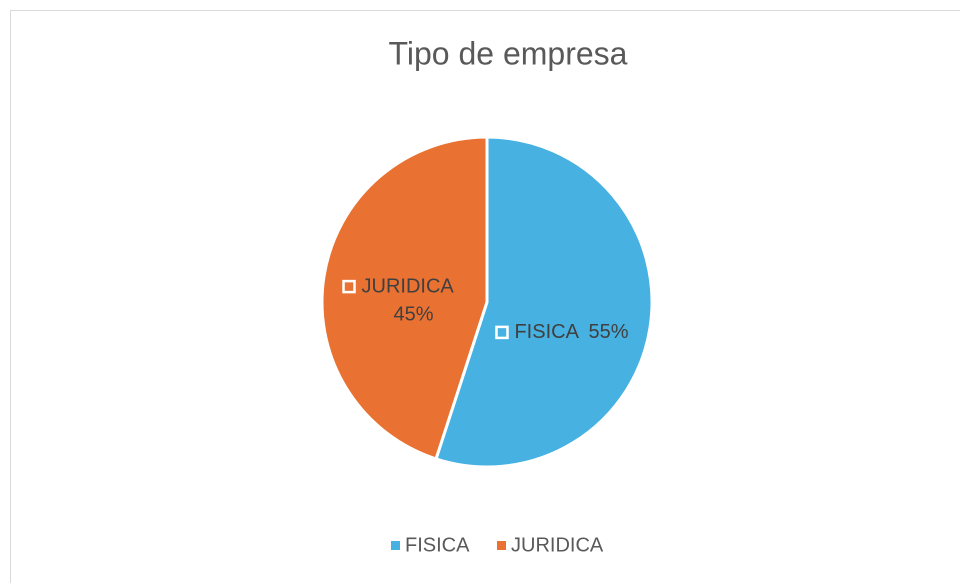 The width and height of the screenshot is (960, 588). I want to click on legend-label: FISICA, so click(437, 545).